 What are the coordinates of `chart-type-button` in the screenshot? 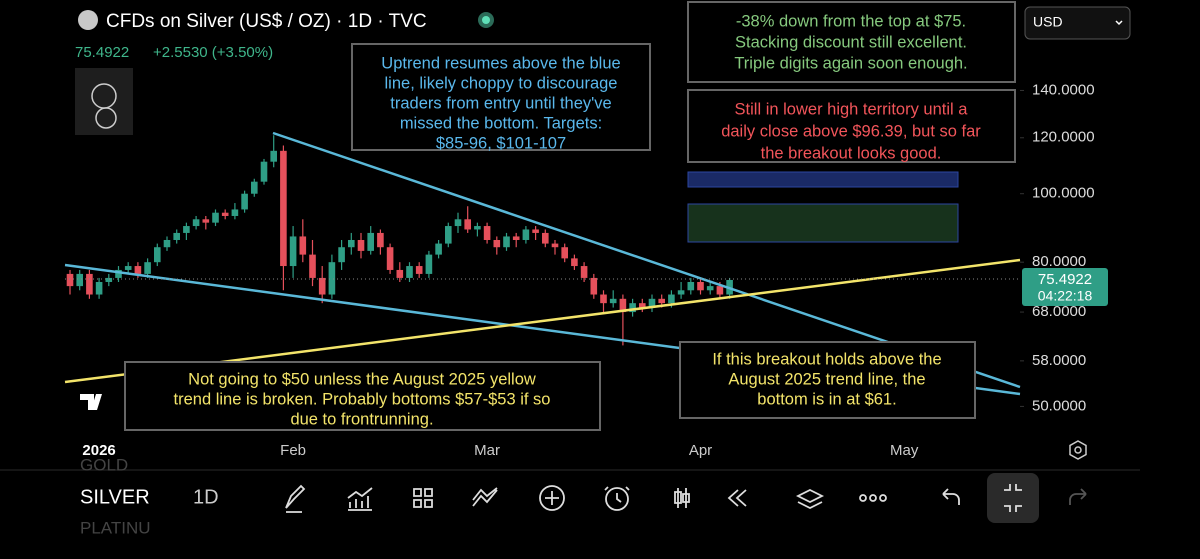 It's located at (682, 498).